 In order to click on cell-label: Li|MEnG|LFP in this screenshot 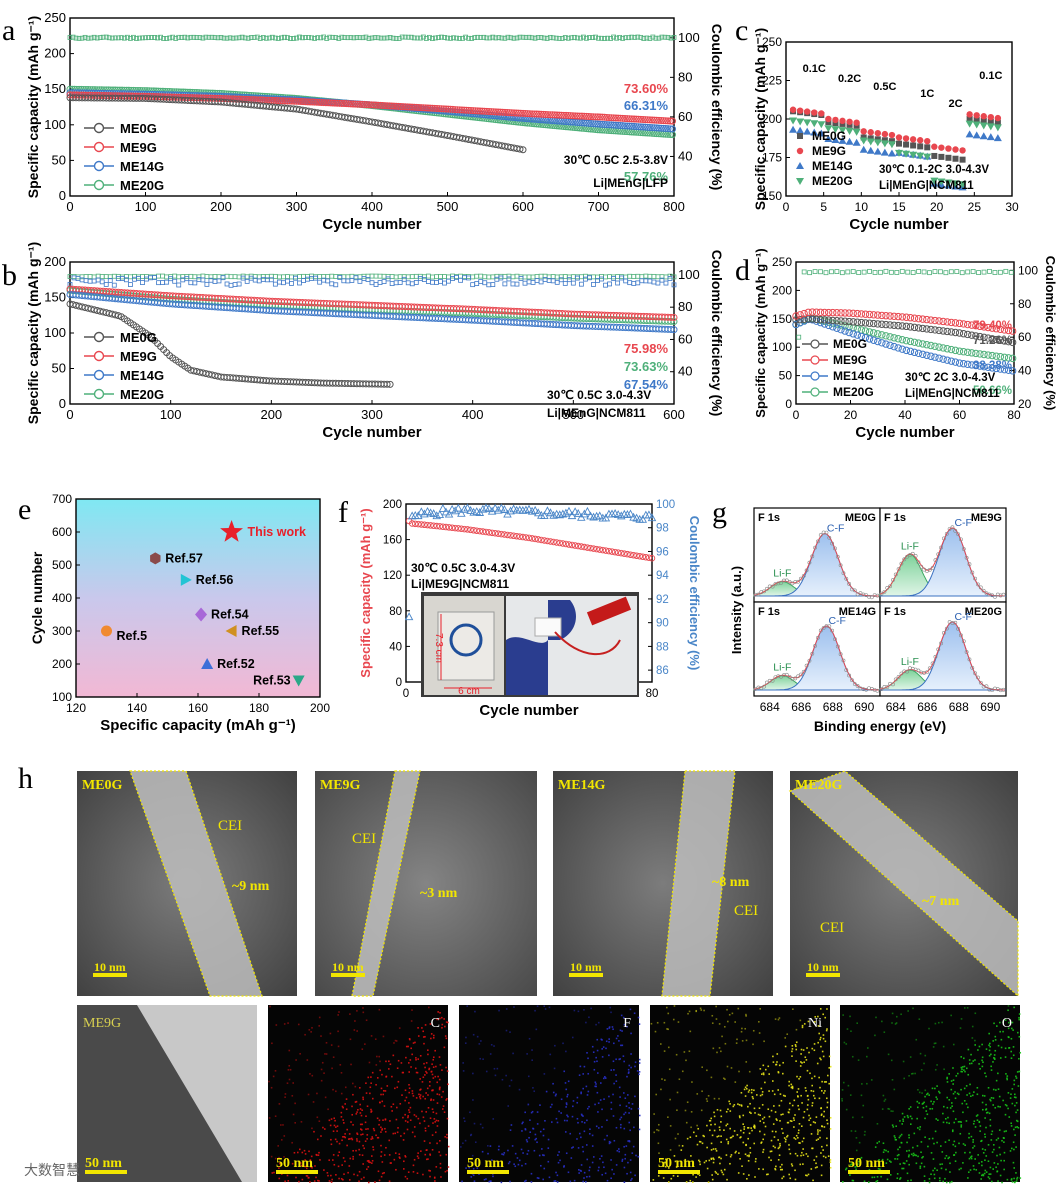, I will do `click(630, 183)`.